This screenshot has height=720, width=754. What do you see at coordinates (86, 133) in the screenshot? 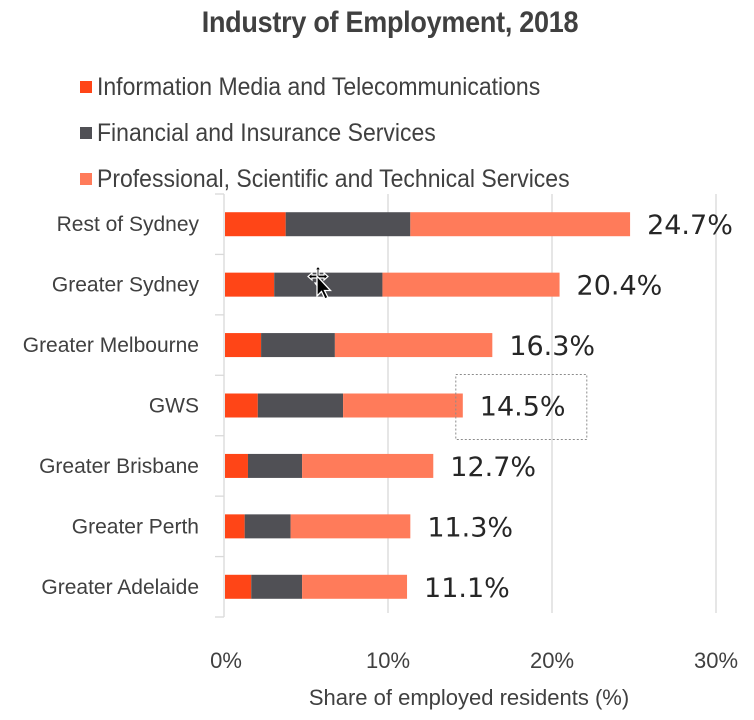
I see `legend-swatch-financial-insurance` at bounding box center [86, 133].